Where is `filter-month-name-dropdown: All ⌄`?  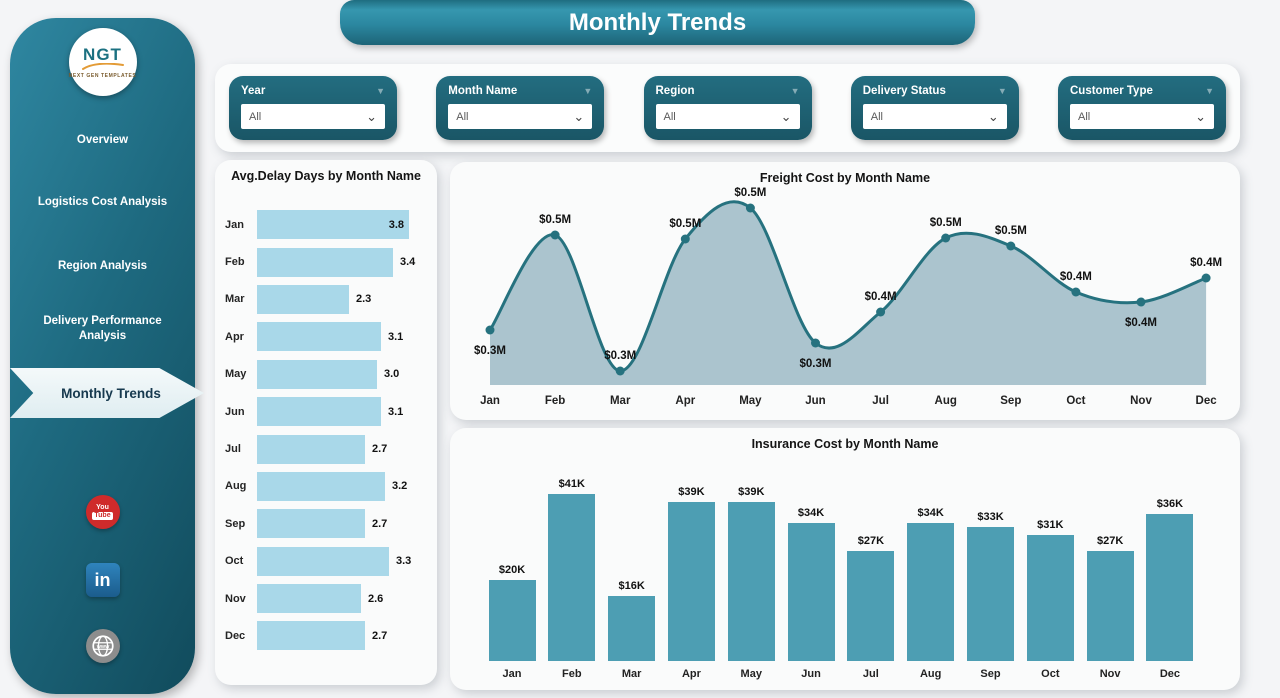
filter-month-name-dropdown: All ⌄ is located at coordinates (520, 116).